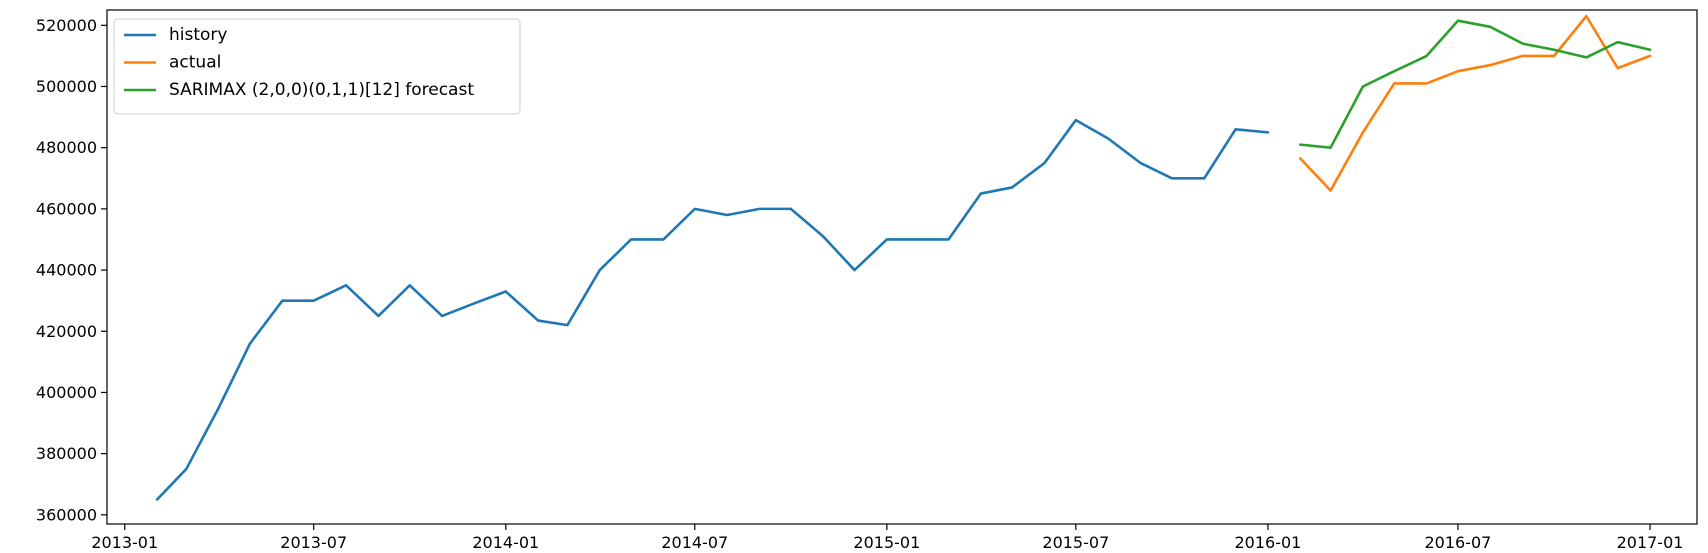 The height and width of the screenshot is (553, 1708). I want to click on x-tick-label: 2013-01, so click(124, 542).